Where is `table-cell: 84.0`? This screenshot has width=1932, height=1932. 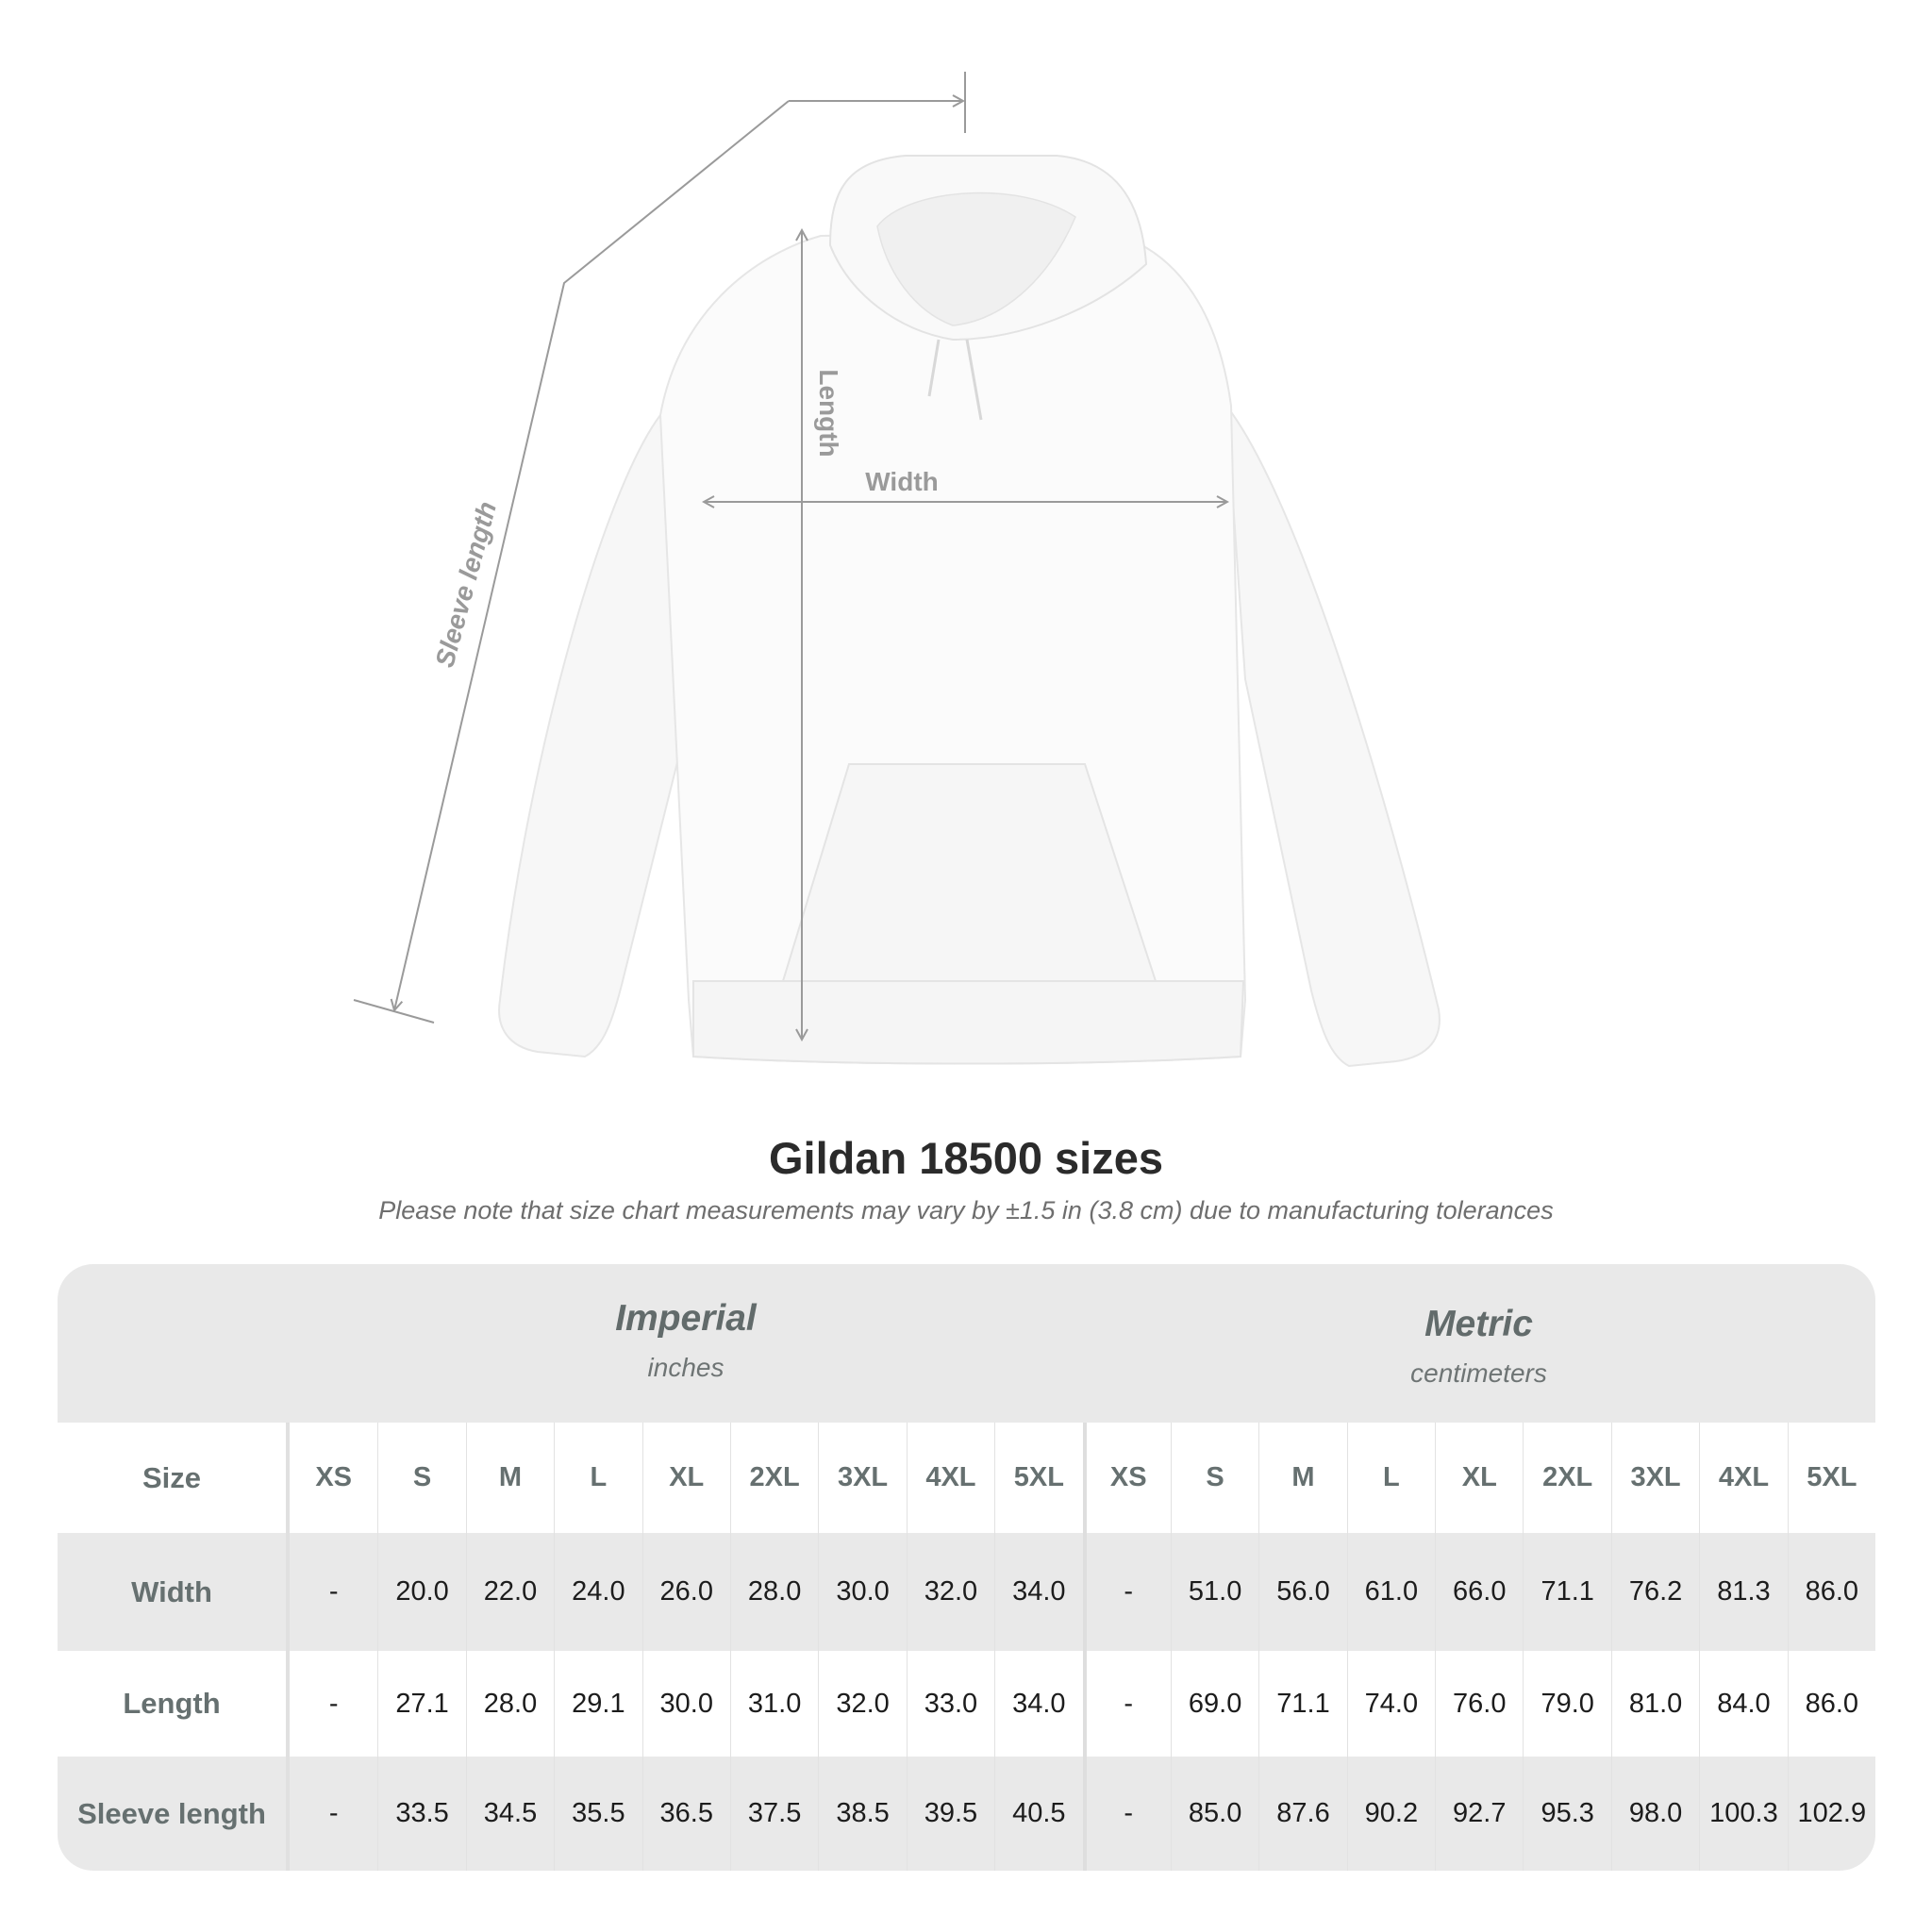 table-cell: 84.0 is located at coordinates (1743, 1704).